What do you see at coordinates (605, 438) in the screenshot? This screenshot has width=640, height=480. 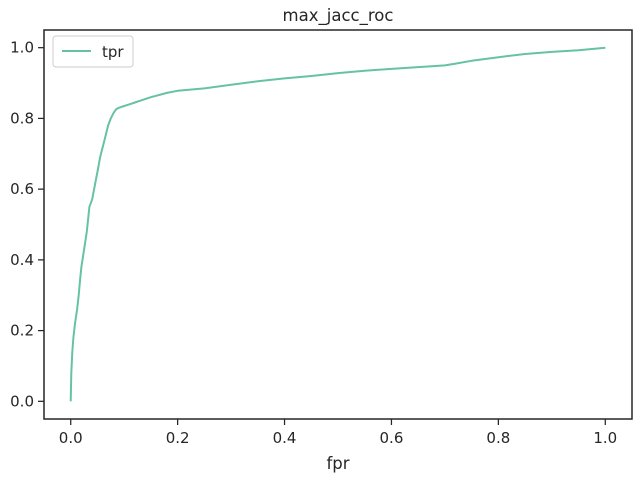 I see `x-tick-label: 1.0` at bounding box center [605, 438].